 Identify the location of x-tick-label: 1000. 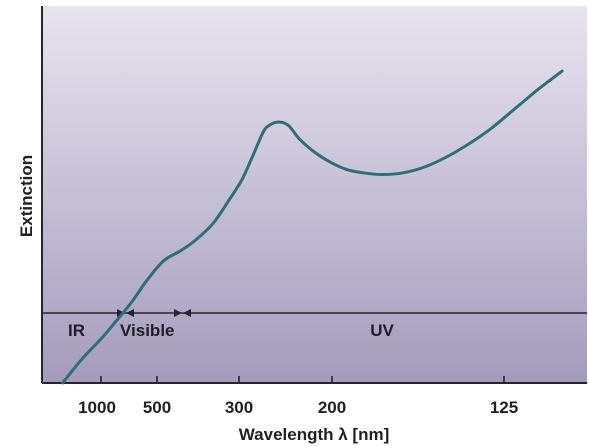
(97, 407).